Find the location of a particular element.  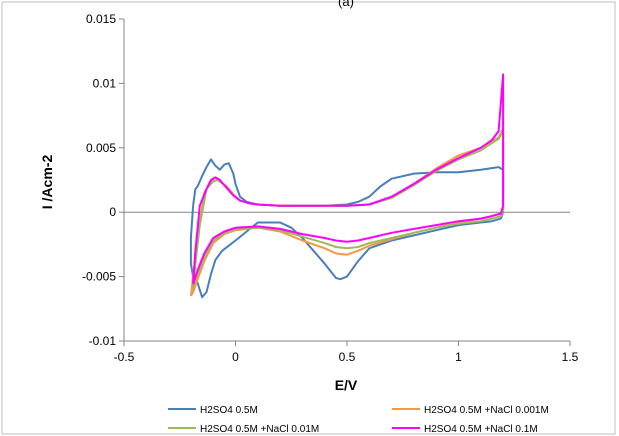

y-axis-ticks: -0.01 -0.005 0 0.005 0.01 0.015 is located at coordinates (103, 180).